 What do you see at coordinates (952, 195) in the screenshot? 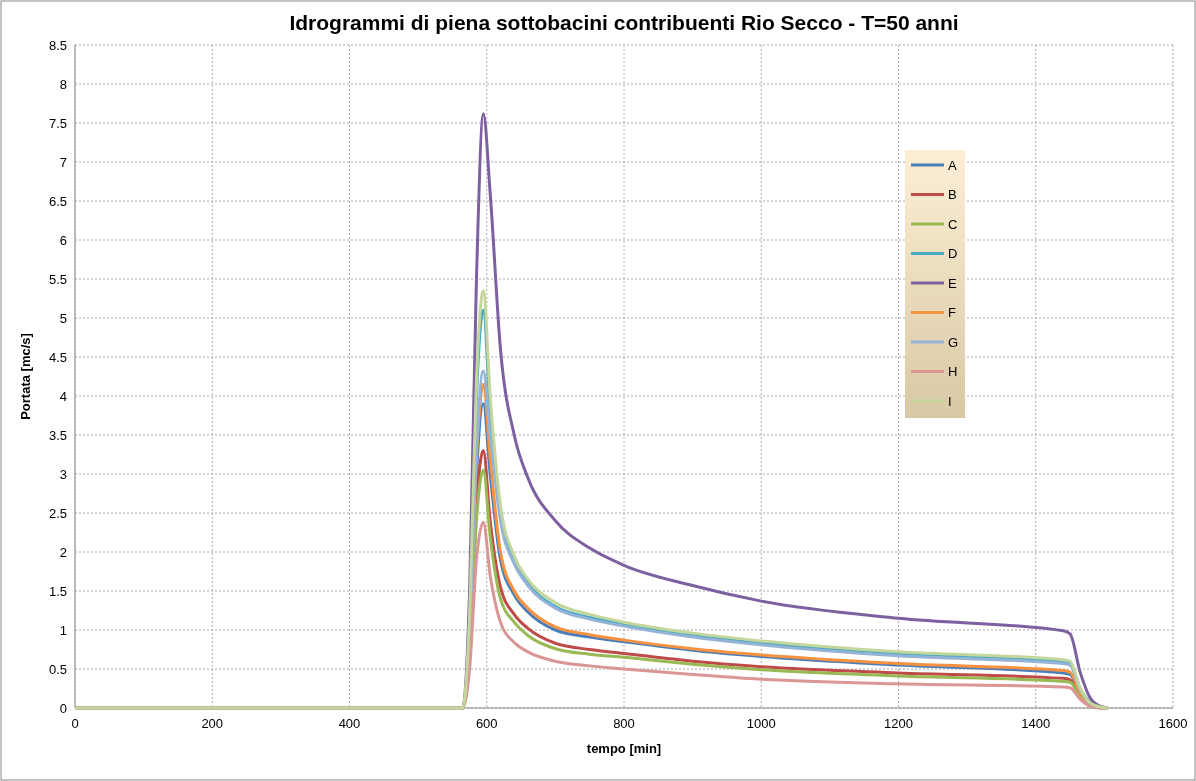
I see `legend-label: B` at bounding box center [952, 195].